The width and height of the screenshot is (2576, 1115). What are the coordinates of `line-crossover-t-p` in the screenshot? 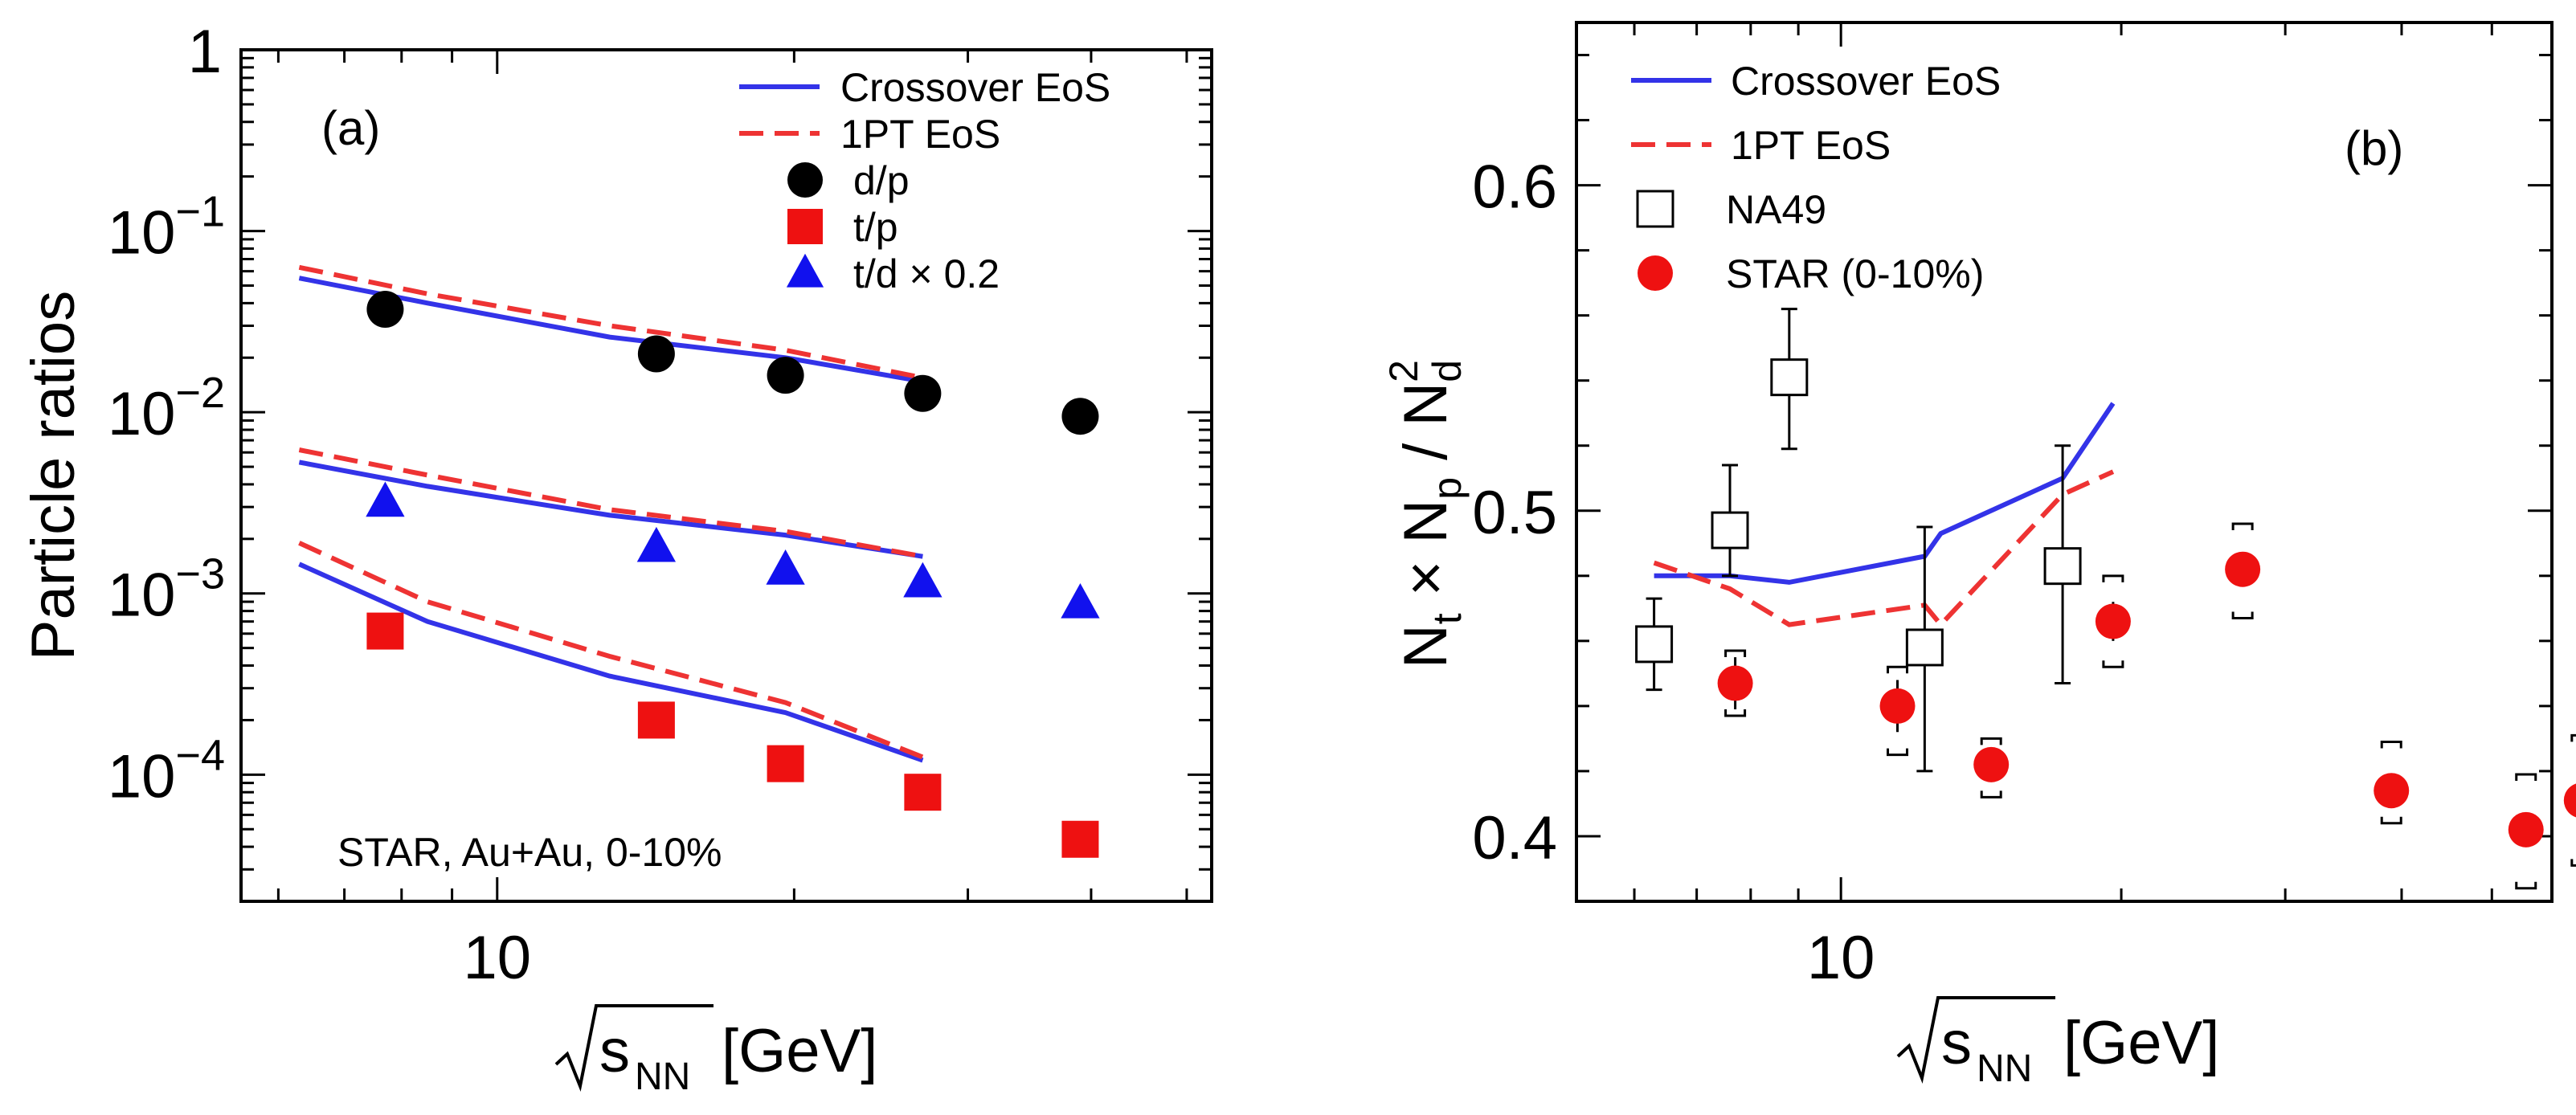 It's located at (611, 663).